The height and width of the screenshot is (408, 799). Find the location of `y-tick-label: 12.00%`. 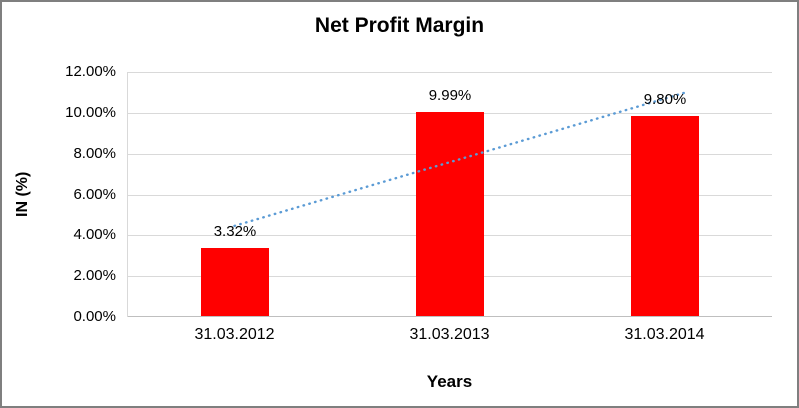

y-tick-label: 12.00% is located at coordinates (90, 71).